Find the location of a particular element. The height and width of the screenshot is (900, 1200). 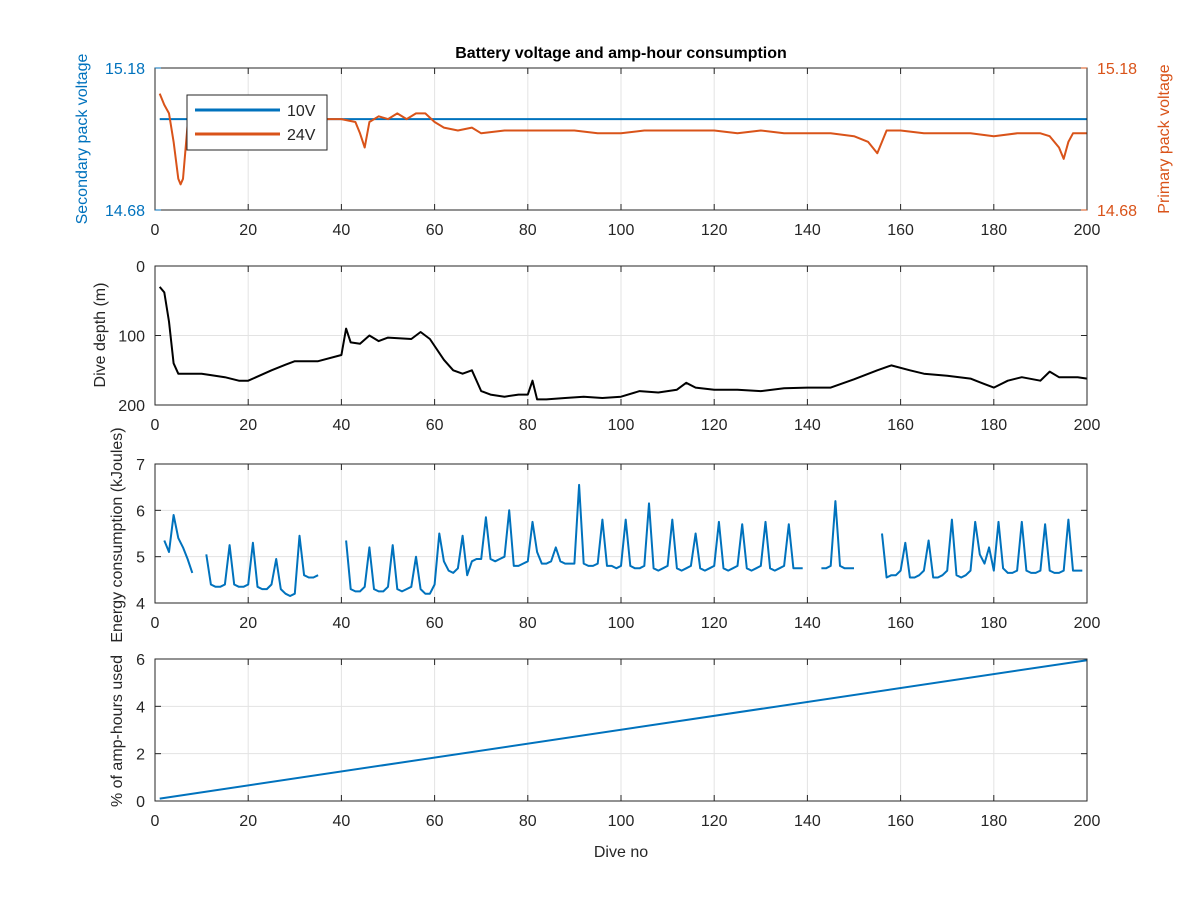

depth-ylabel: Dive depth (m) is located at coordinates (100, 335).